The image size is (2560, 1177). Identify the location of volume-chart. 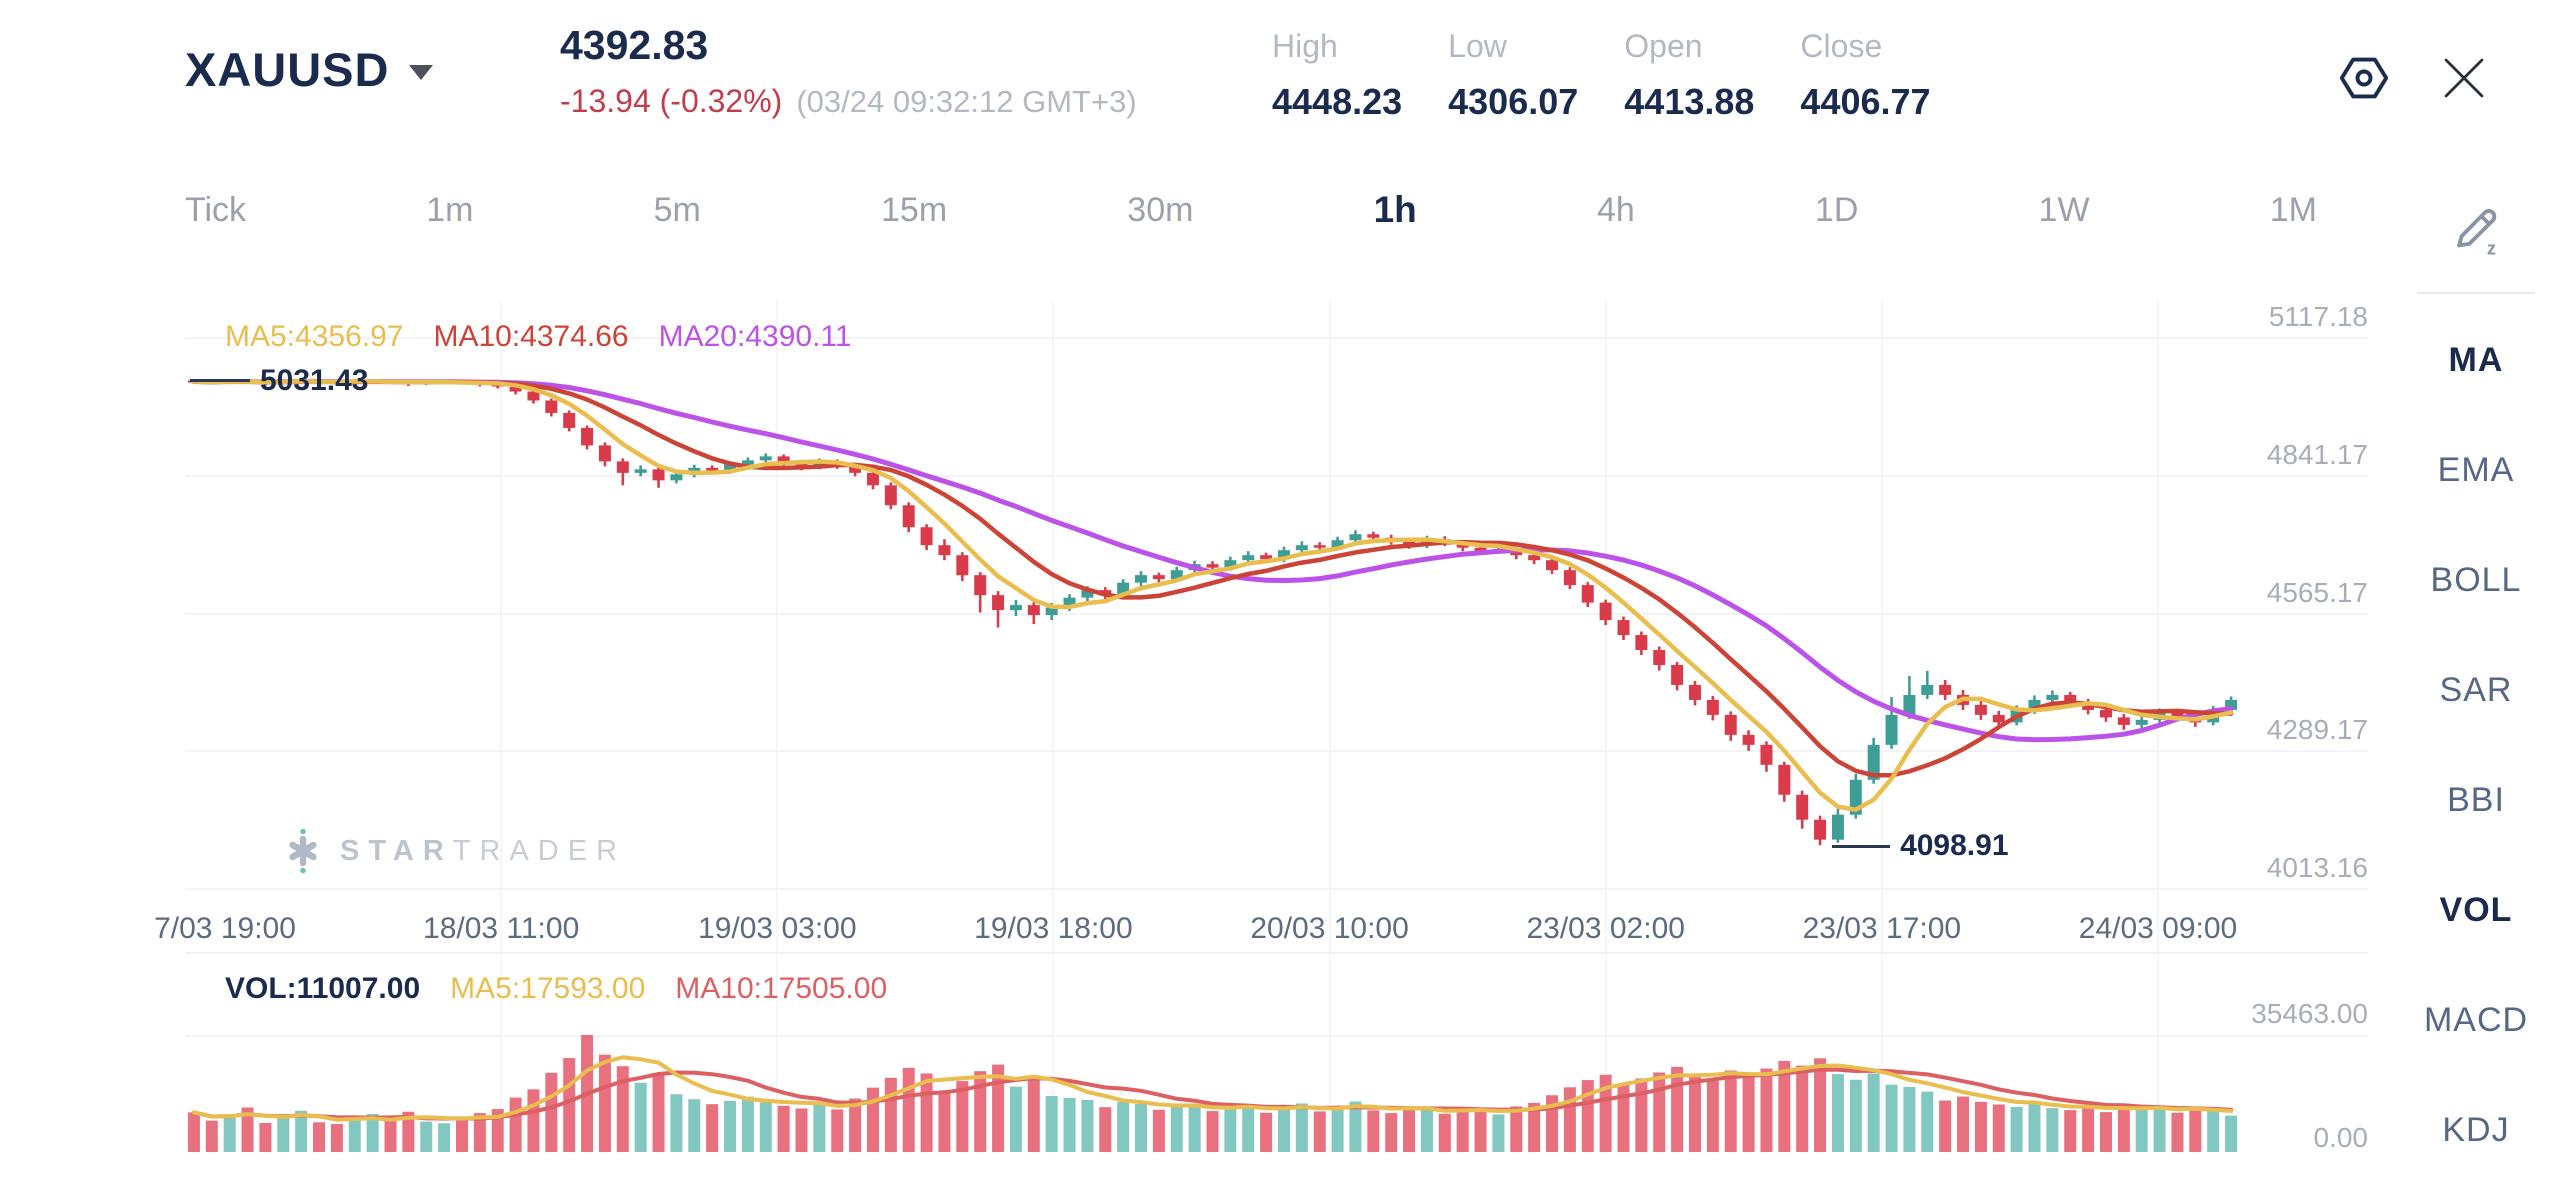
(1212, 1094).